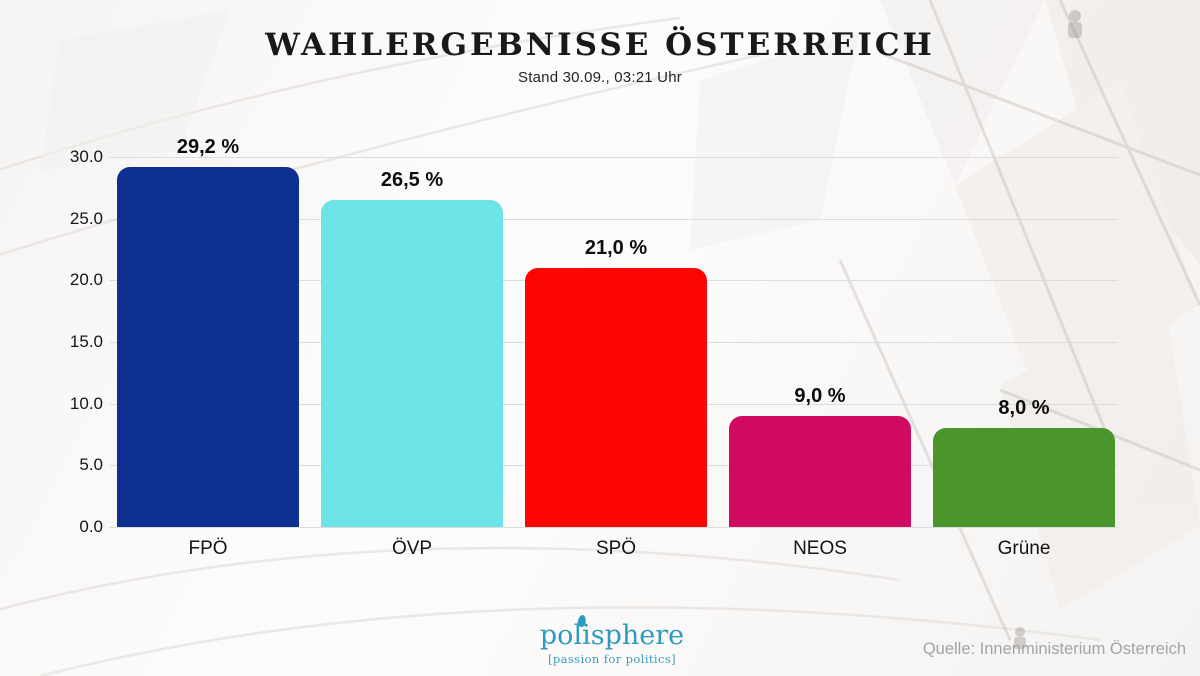 This screenshot has width=1200, height=676. Describe the element at coordinates (600, 77) in the screenshot. I see `chart-subtitle-timestamp: Stand 30.09., 03:21 Uhr` at that location.